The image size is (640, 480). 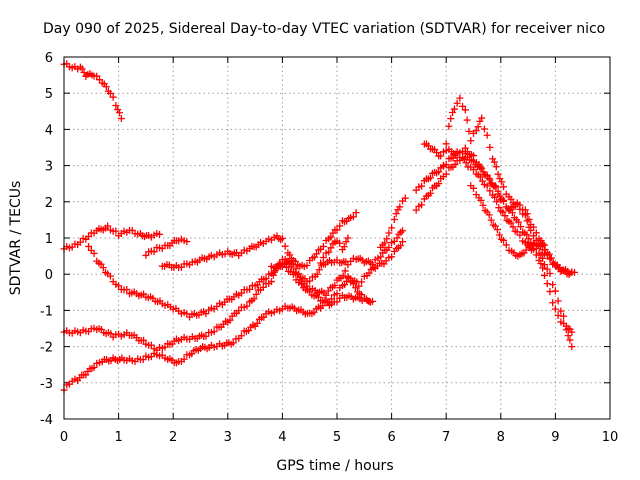 What do you see at coordinates (49, 130) in the screenshot?
I see `y-tick-label: 4` at bounding box center [49, 130].